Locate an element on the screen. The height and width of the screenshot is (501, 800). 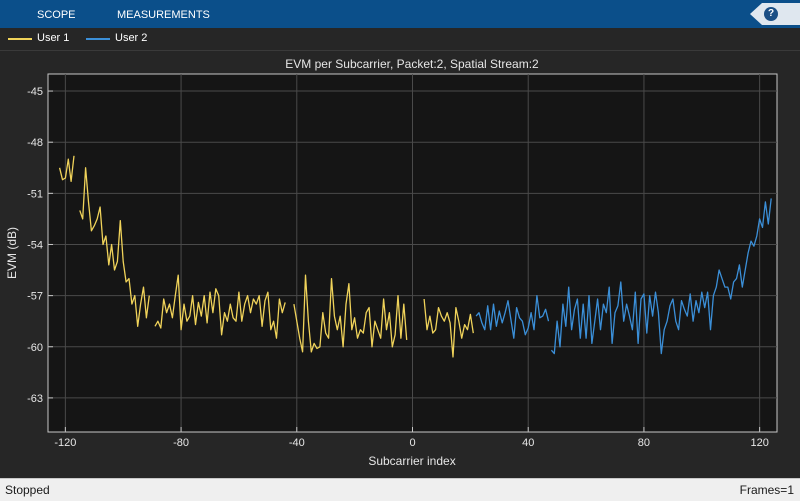
x-tick-label: 40 is located at coordinates (528, 443).